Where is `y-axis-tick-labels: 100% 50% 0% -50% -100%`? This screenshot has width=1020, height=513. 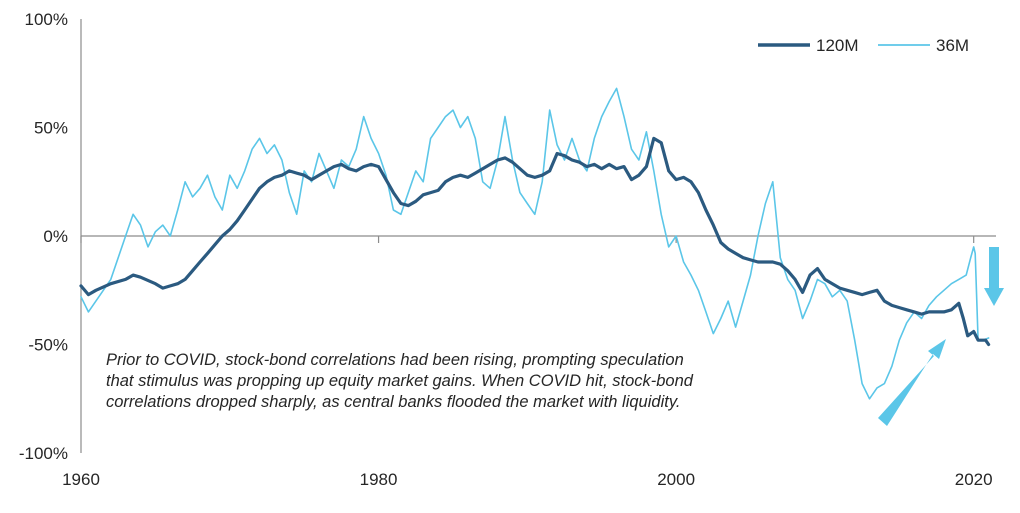 y-axis-tick-labels: 100% 50% 0% -50% -100% is located at coordinates (43, 236).